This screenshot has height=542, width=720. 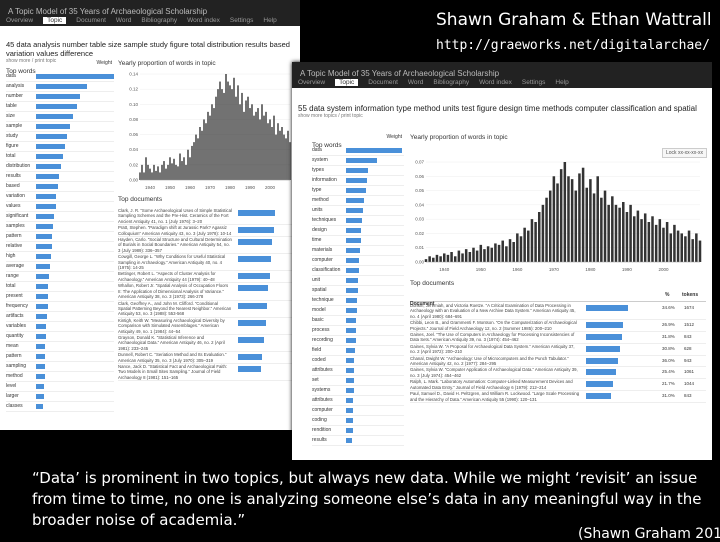 I want to click on bar-1948, so click(x=166, y=174).